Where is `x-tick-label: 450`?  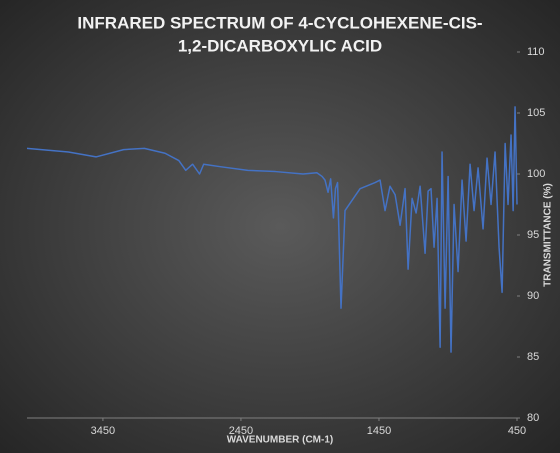
x-tick-label: 450 is located at coordinates (517, 431).